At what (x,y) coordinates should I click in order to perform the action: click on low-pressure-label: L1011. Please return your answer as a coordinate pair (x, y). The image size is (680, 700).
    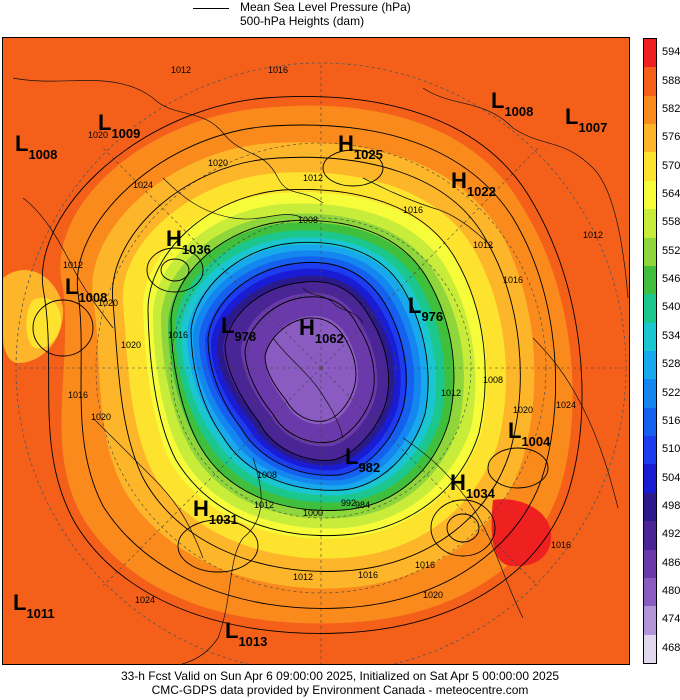
    Looking at the image, I should click on (34, 605).